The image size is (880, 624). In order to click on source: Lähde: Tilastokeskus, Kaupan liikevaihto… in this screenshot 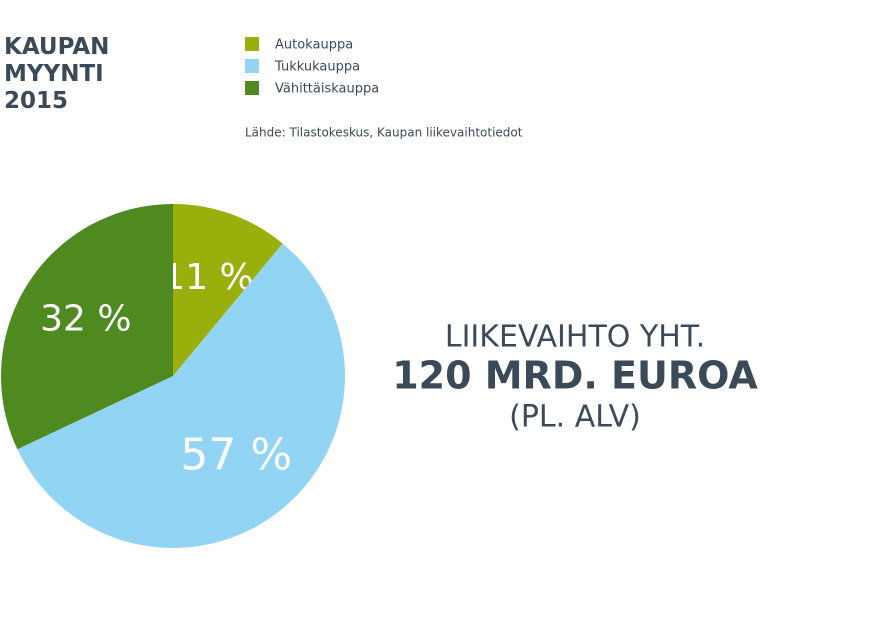, I will do `click(384, 133)`.